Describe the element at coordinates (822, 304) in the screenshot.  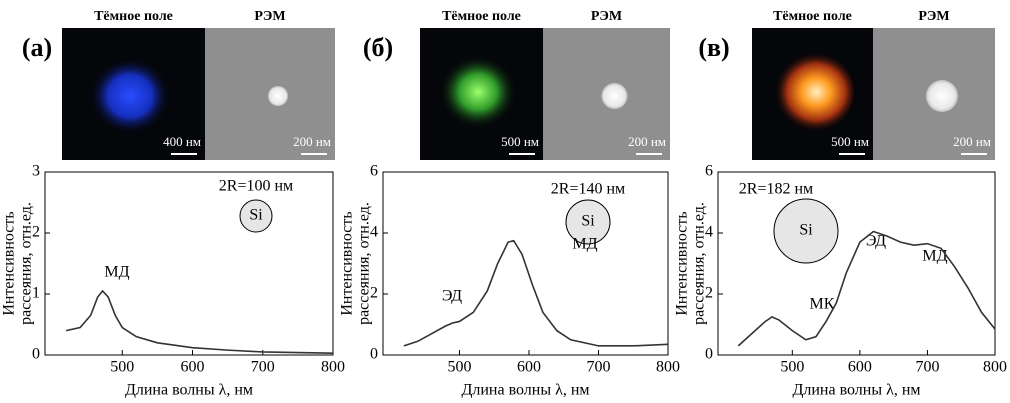
I see `peak-annotation: МК` at that location.